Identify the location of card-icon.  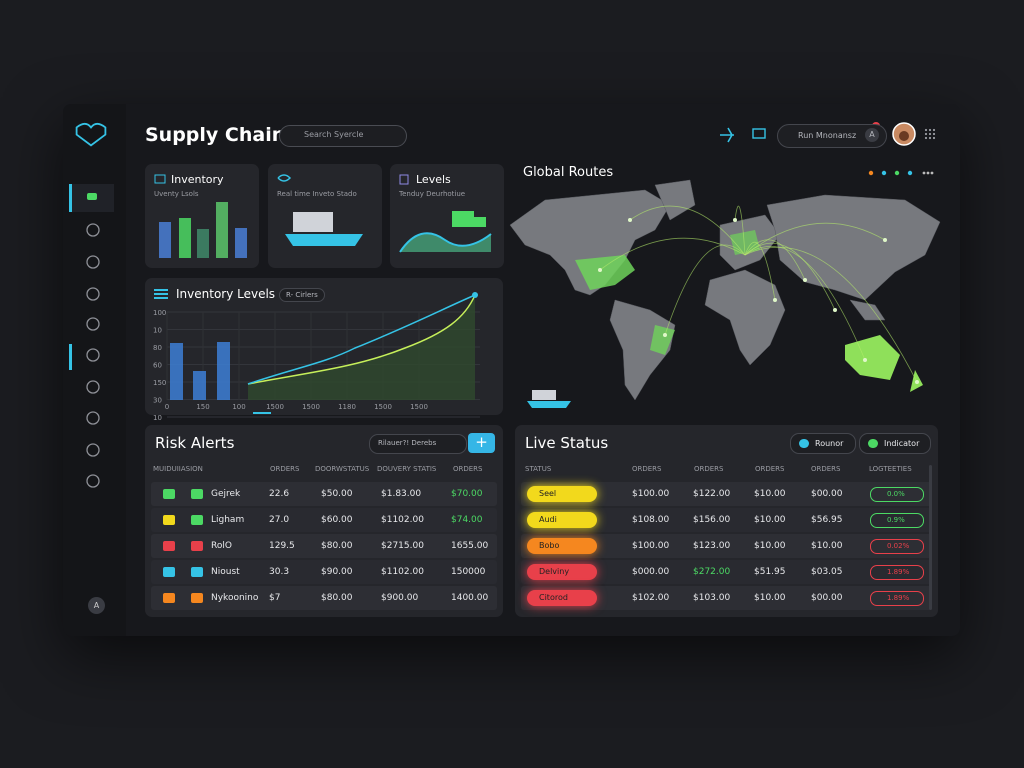
(284, 178).